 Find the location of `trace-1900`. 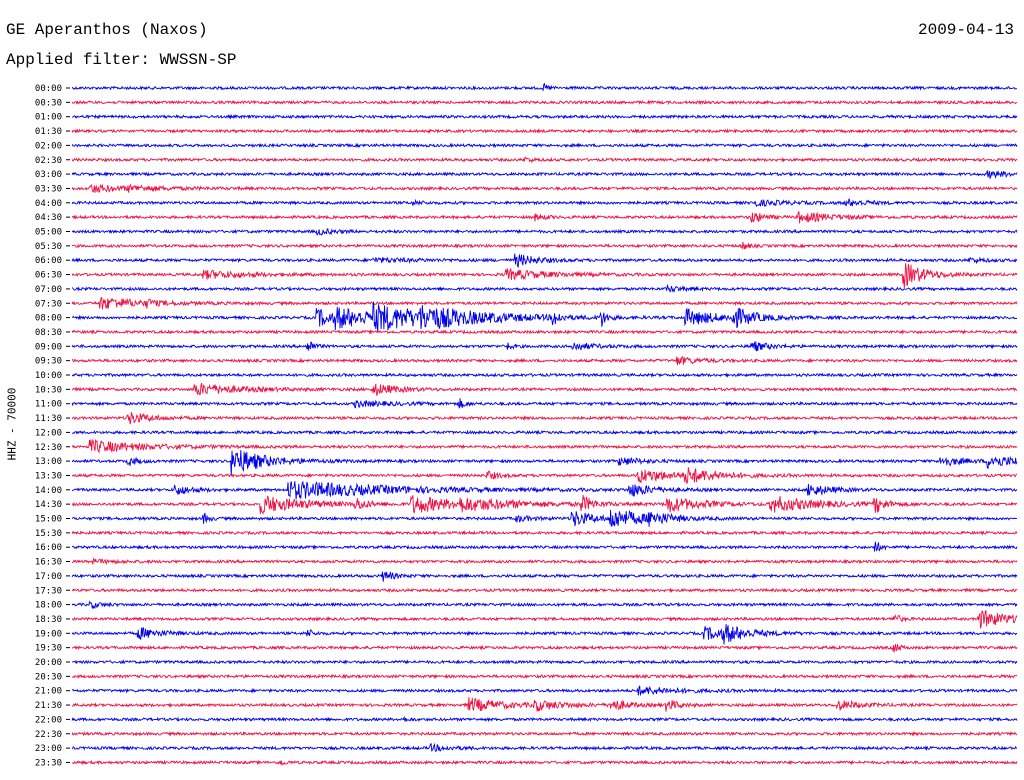

trace-1900 is located at coordinates (544, 634).